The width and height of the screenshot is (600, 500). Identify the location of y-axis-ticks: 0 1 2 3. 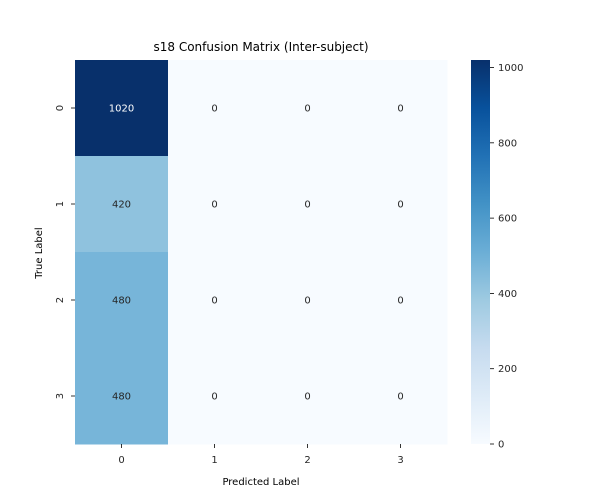
(65, 252).